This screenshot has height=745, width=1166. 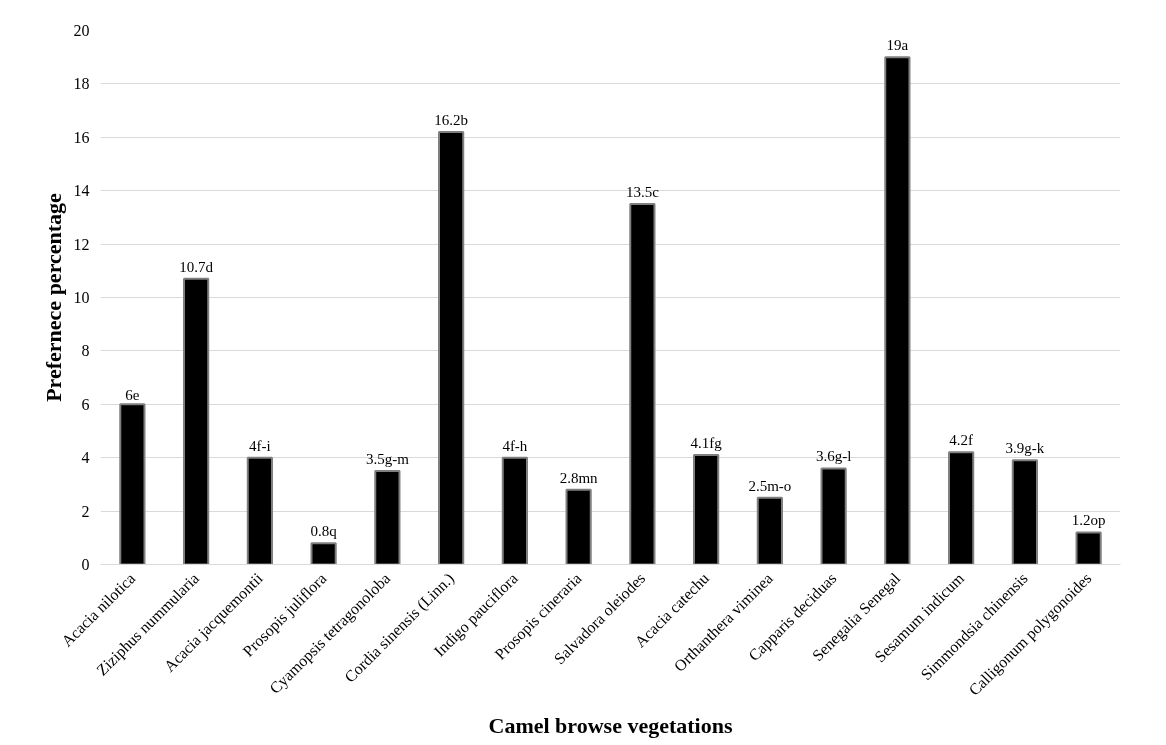 I want to click on data-label: 0.8q, so click(x=324, y=531).